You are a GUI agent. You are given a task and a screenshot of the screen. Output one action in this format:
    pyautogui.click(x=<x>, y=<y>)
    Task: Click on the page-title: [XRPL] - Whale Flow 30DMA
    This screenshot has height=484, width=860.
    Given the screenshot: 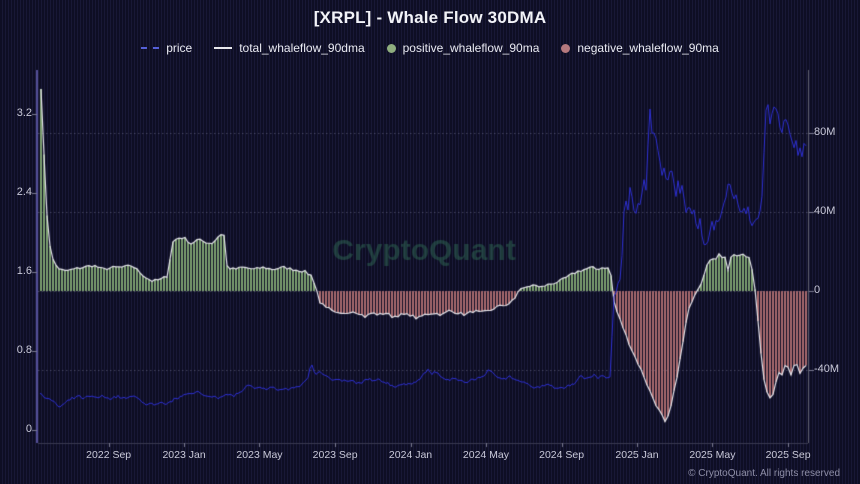 What is the action you would take?
    pyautogui.click(x=430, y=17)
    